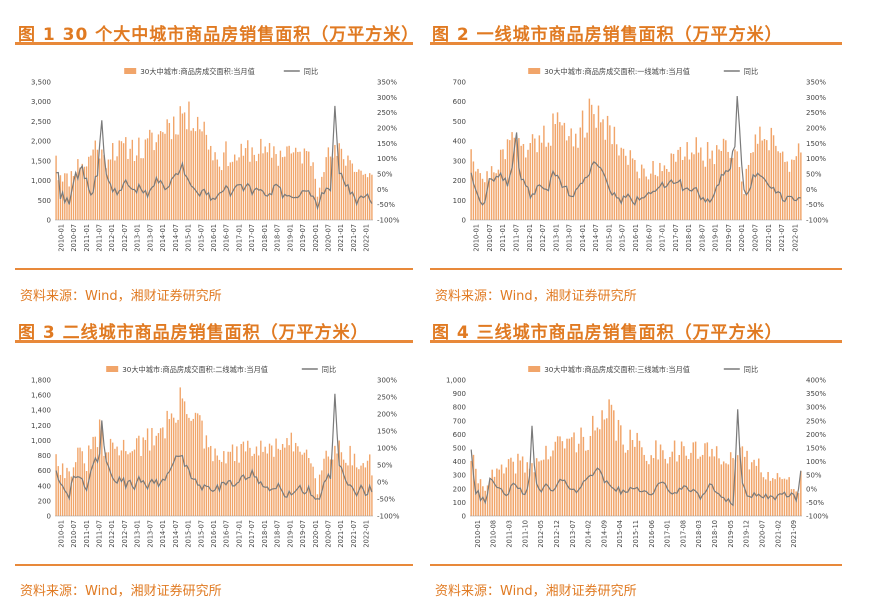 The height and width of the screenshot is (613, 885). I want to click on figure-2-title: 图 2 一线城市商品房销售面积（万平方米）, so click(607, 35).